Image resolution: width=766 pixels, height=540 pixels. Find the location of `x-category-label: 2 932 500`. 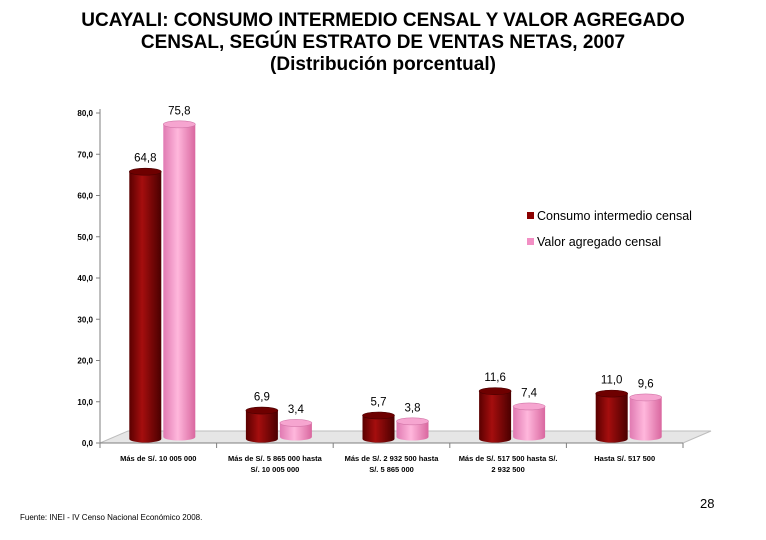

x-category-label: 2 932 500 is located at coordinates (507, 469).